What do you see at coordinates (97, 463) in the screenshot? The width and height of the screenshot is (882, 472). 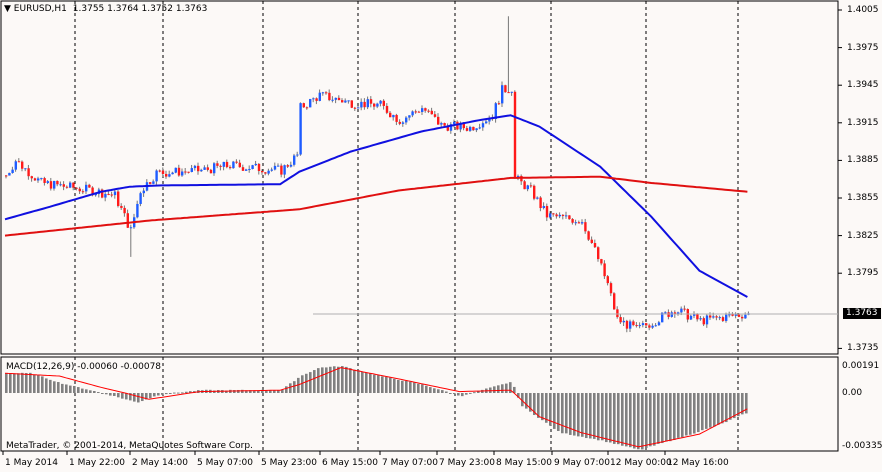 I see `time-axis-label: 1 May 22:00` at bounding box center [97, 463].